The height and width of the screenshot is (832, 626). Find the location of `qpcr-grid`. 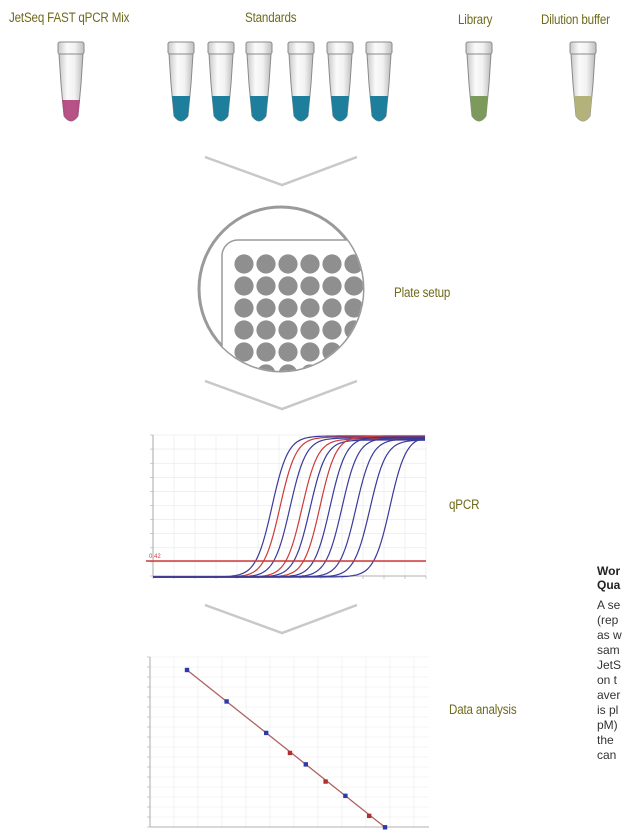

qpcr-grid is located at coordinates (289, 505).